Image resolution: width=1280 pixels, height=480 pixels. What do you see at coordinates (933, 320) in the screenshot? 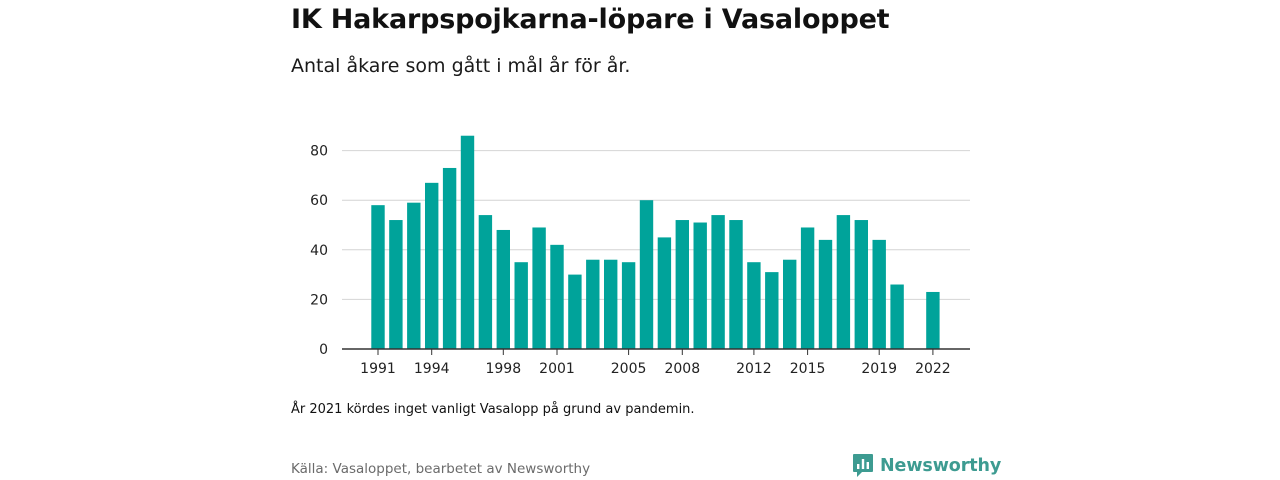
I see `bar-2022` at bounding box center [933, 320].